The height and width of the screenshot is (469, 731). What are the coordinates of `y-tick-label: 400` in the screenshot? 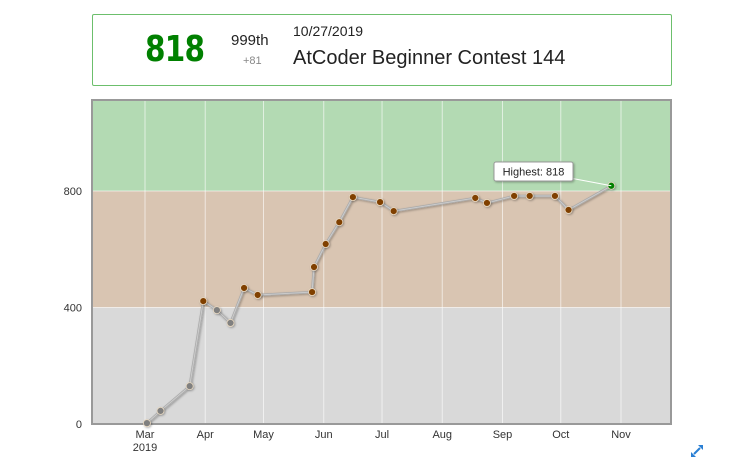 It's located at (73, 309).